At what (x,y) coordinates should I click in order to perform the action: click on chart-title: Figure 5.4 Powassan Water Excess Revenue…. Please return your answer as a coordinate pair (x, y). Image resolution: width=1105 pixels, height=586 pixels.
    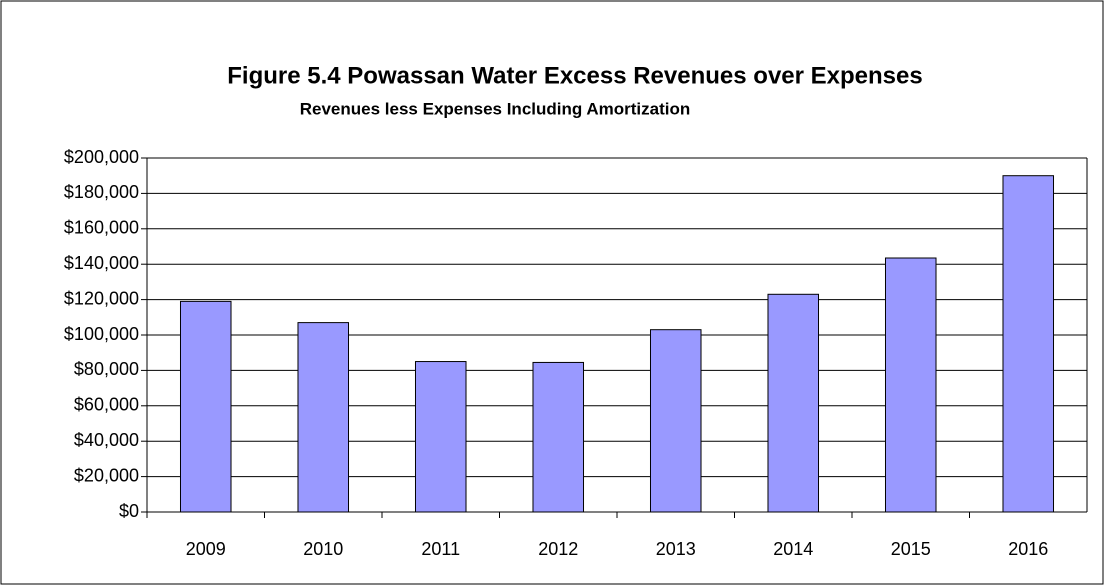
    Looking at the image, I should click on (574, 75).